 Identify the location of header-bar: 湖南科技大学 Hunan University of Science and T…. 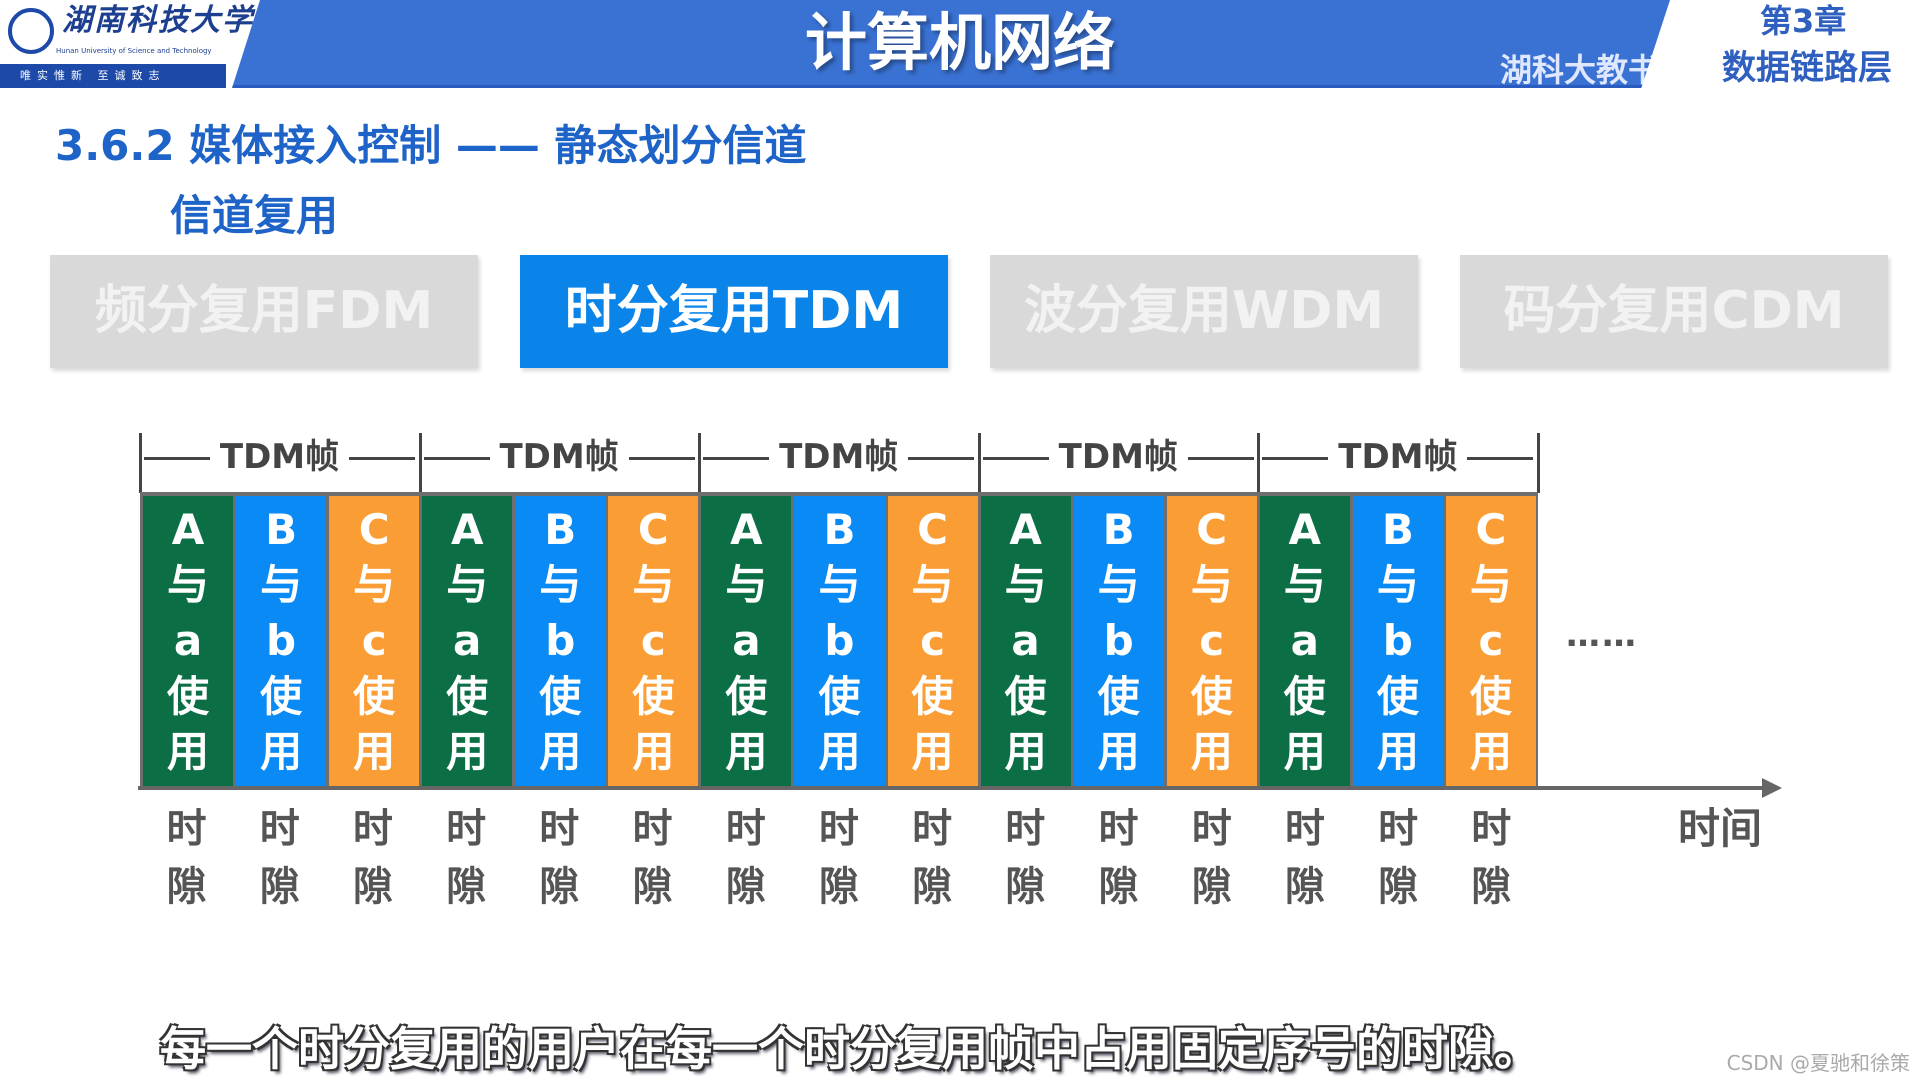
(960, 46).